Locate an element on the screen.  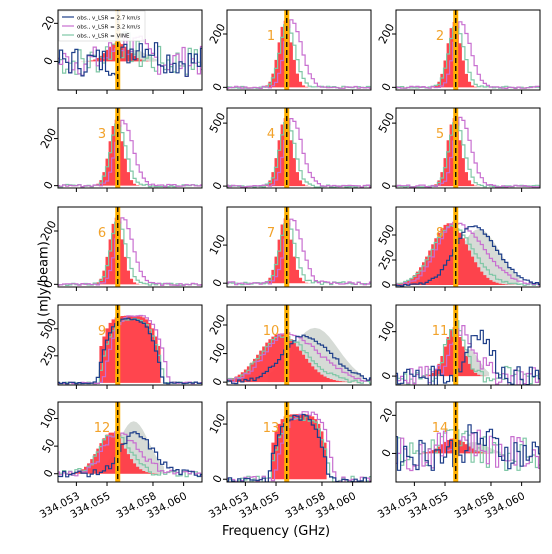
panel-label: 10 is located at coordinates (271, 331).